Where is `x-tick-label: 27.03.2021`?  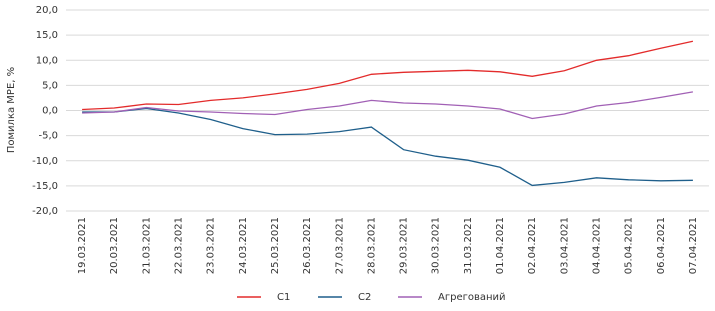
x-tick-label: 27.03.2021 is located at coordinates (339, 245).